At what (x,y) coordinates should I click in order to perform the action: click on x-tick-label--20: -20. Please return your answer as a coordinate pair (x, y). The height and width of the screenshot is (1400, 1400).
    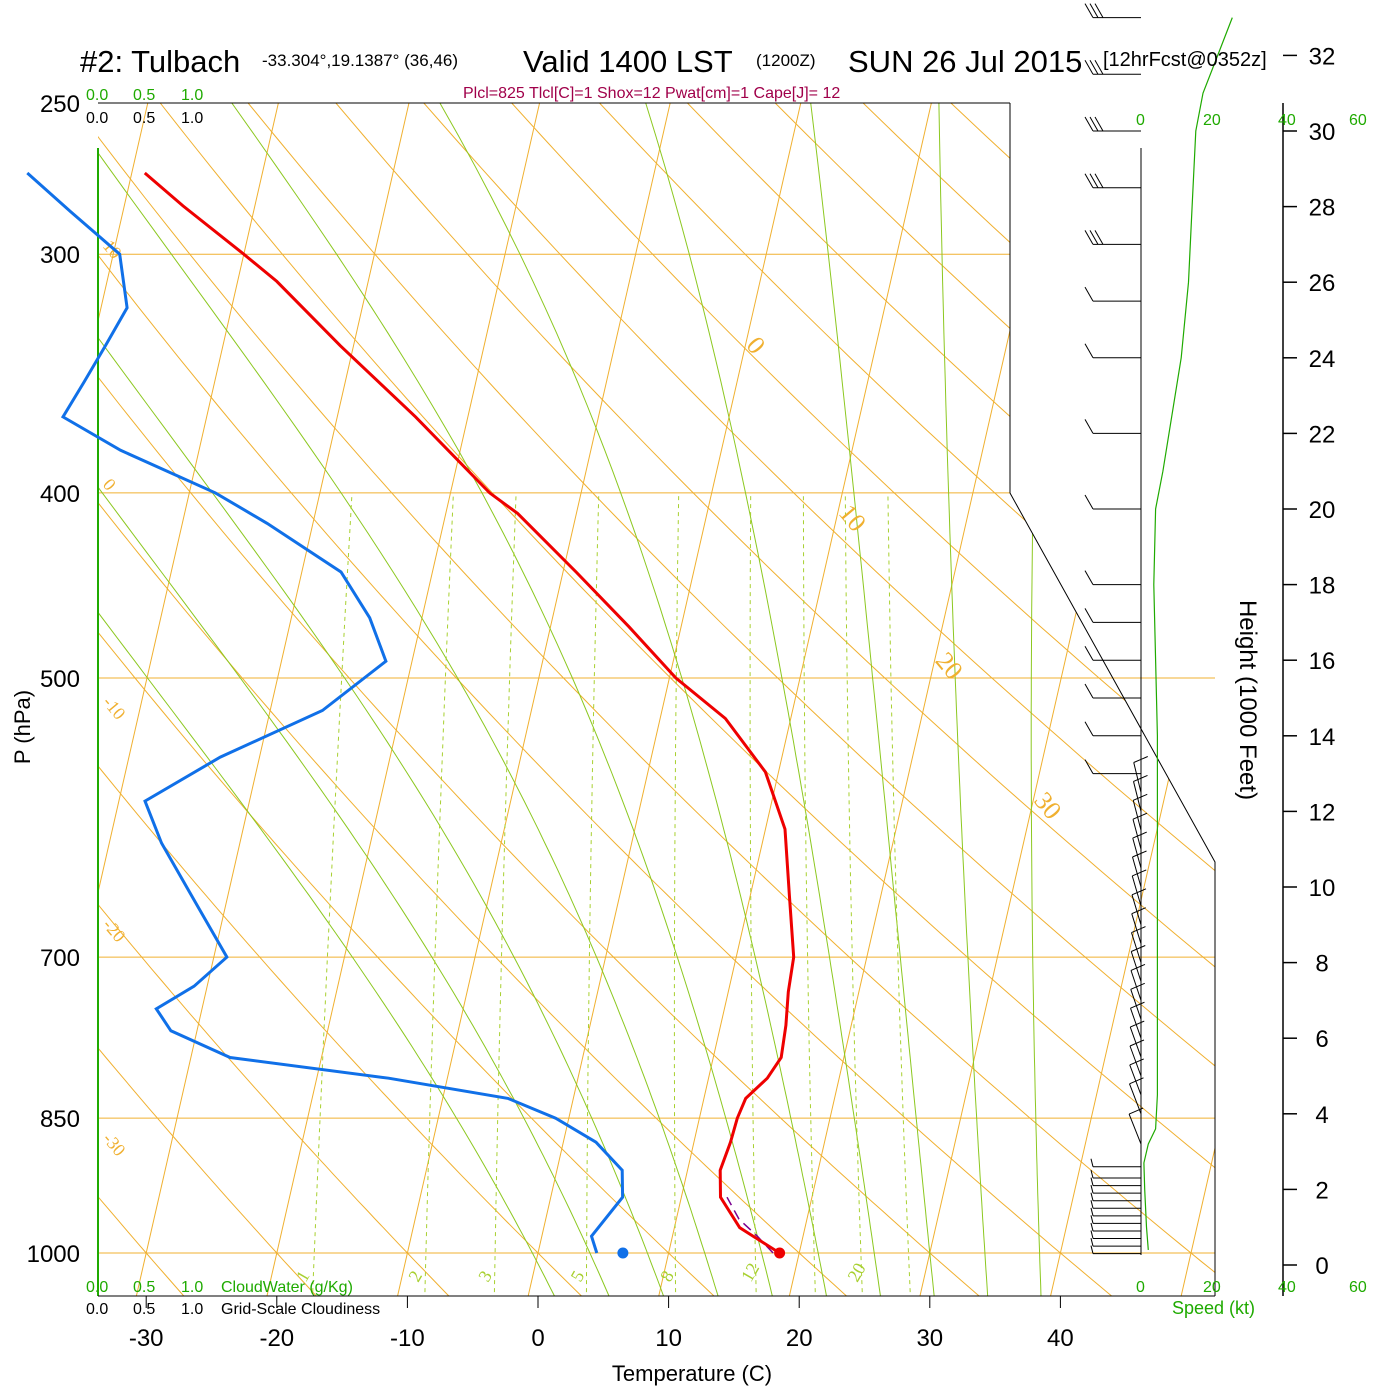
    Looking at the image, I should click on (276, 1338).